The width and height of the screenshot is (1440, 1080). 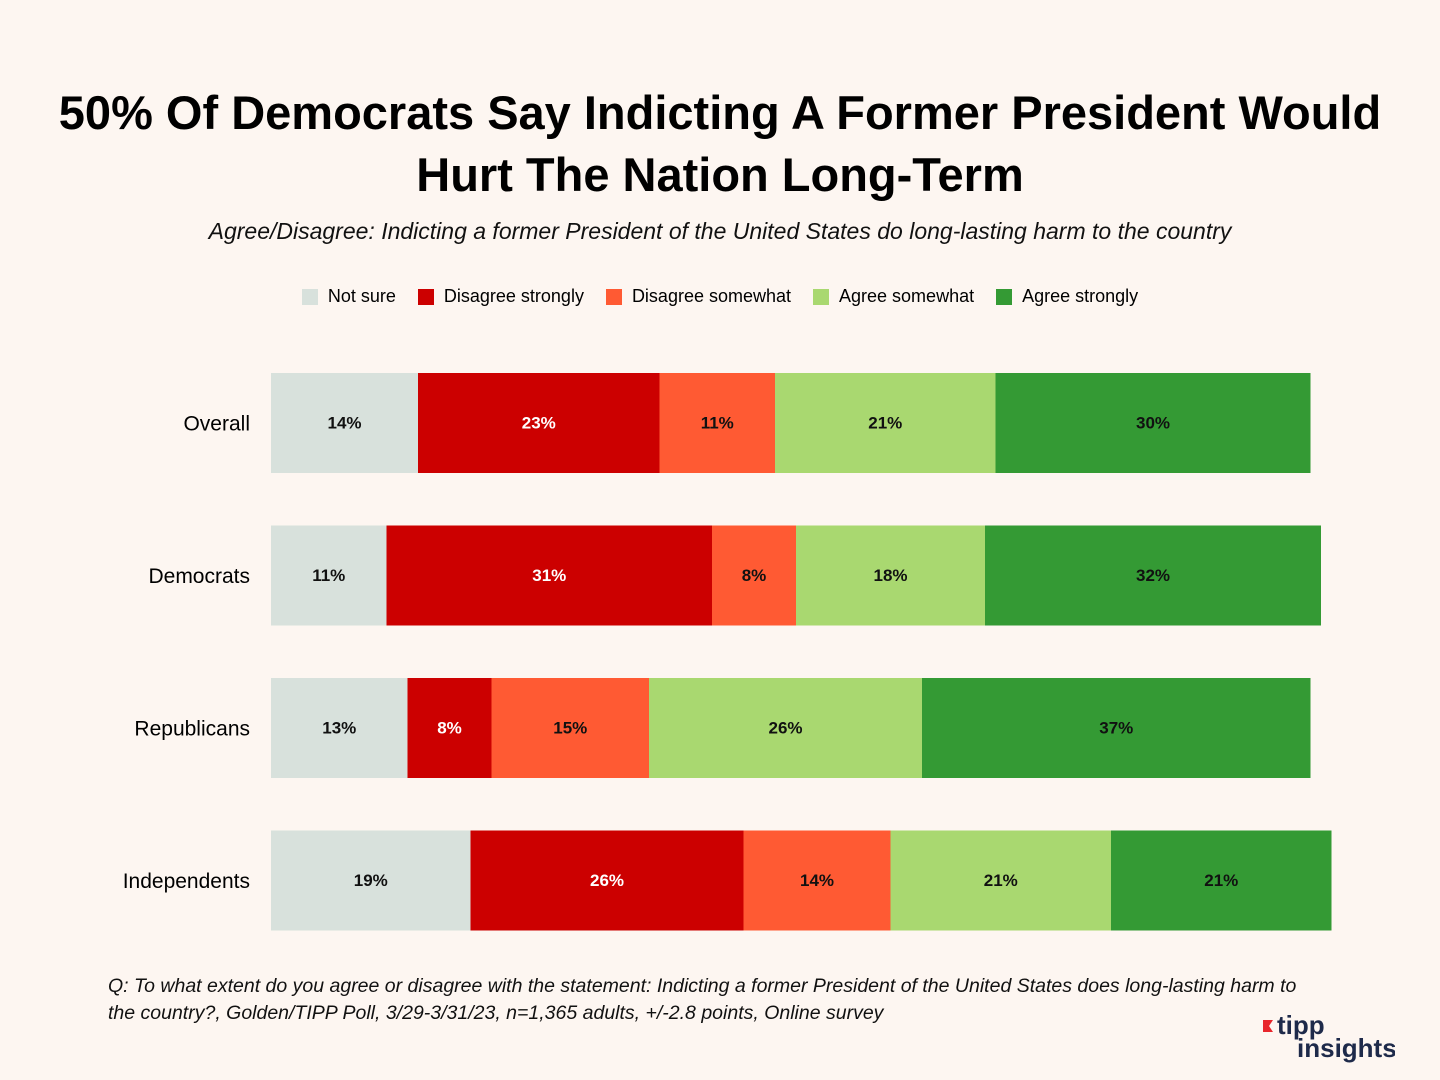 I want to click on data-label: 15%, so click(x=570, y=727).